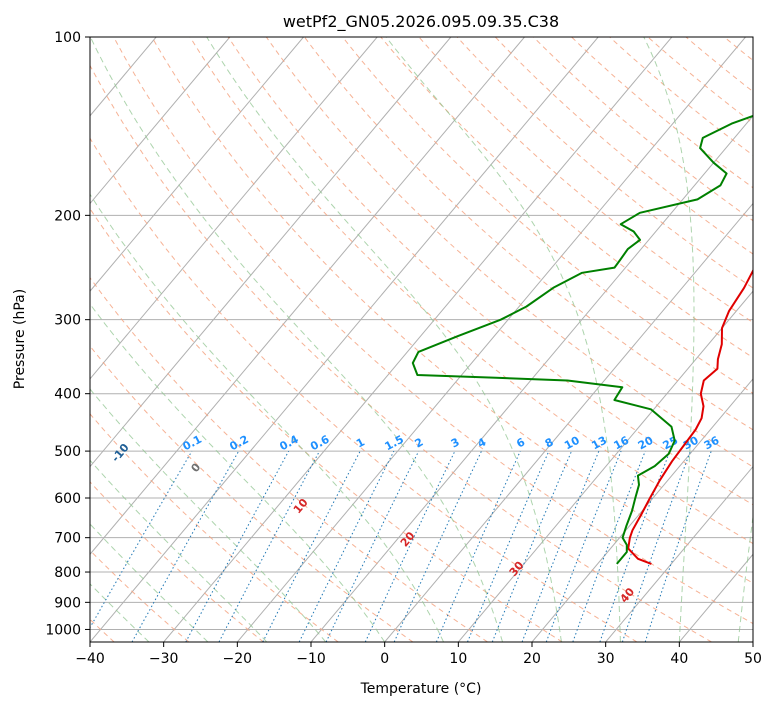 This screenshot has width=775, height=708. What do you see at coordinates (646, 443) in the screenshot?
I see `mixing-ratio-label: 20` at bounding box center [646, 443].